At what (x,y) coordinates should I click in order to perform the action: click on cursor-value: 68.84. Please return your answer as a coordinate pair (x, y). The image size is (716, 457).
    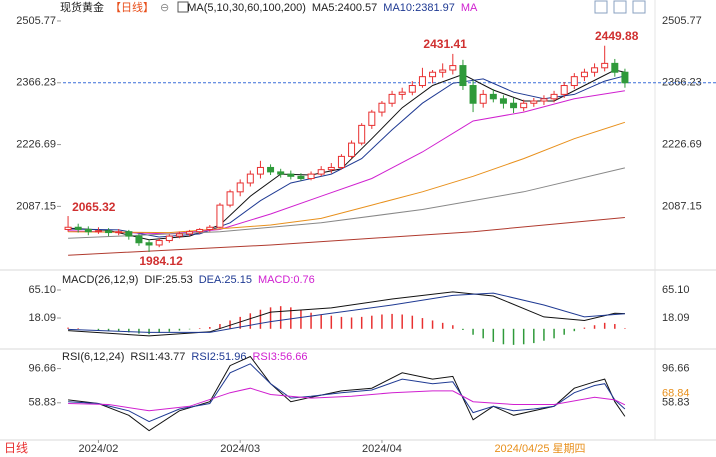
    Looking at the image, I should click on (676, 394).